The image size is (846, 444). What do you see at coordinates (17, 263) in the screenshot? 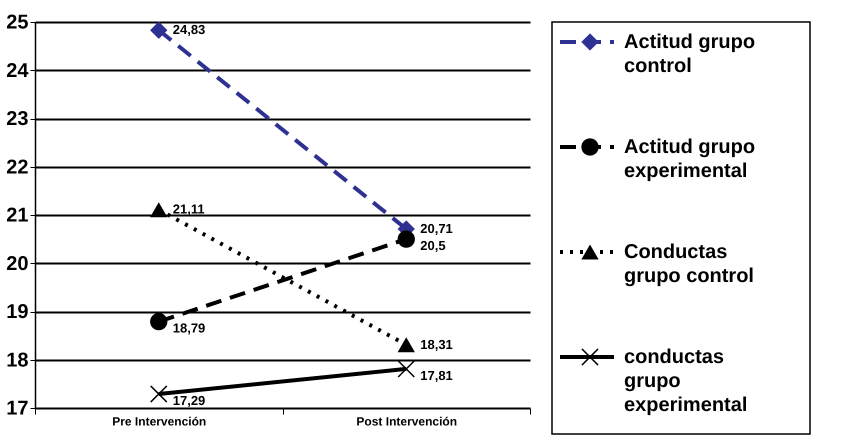
I see `y-tick-label: 20` at bounding box center [17, 263].